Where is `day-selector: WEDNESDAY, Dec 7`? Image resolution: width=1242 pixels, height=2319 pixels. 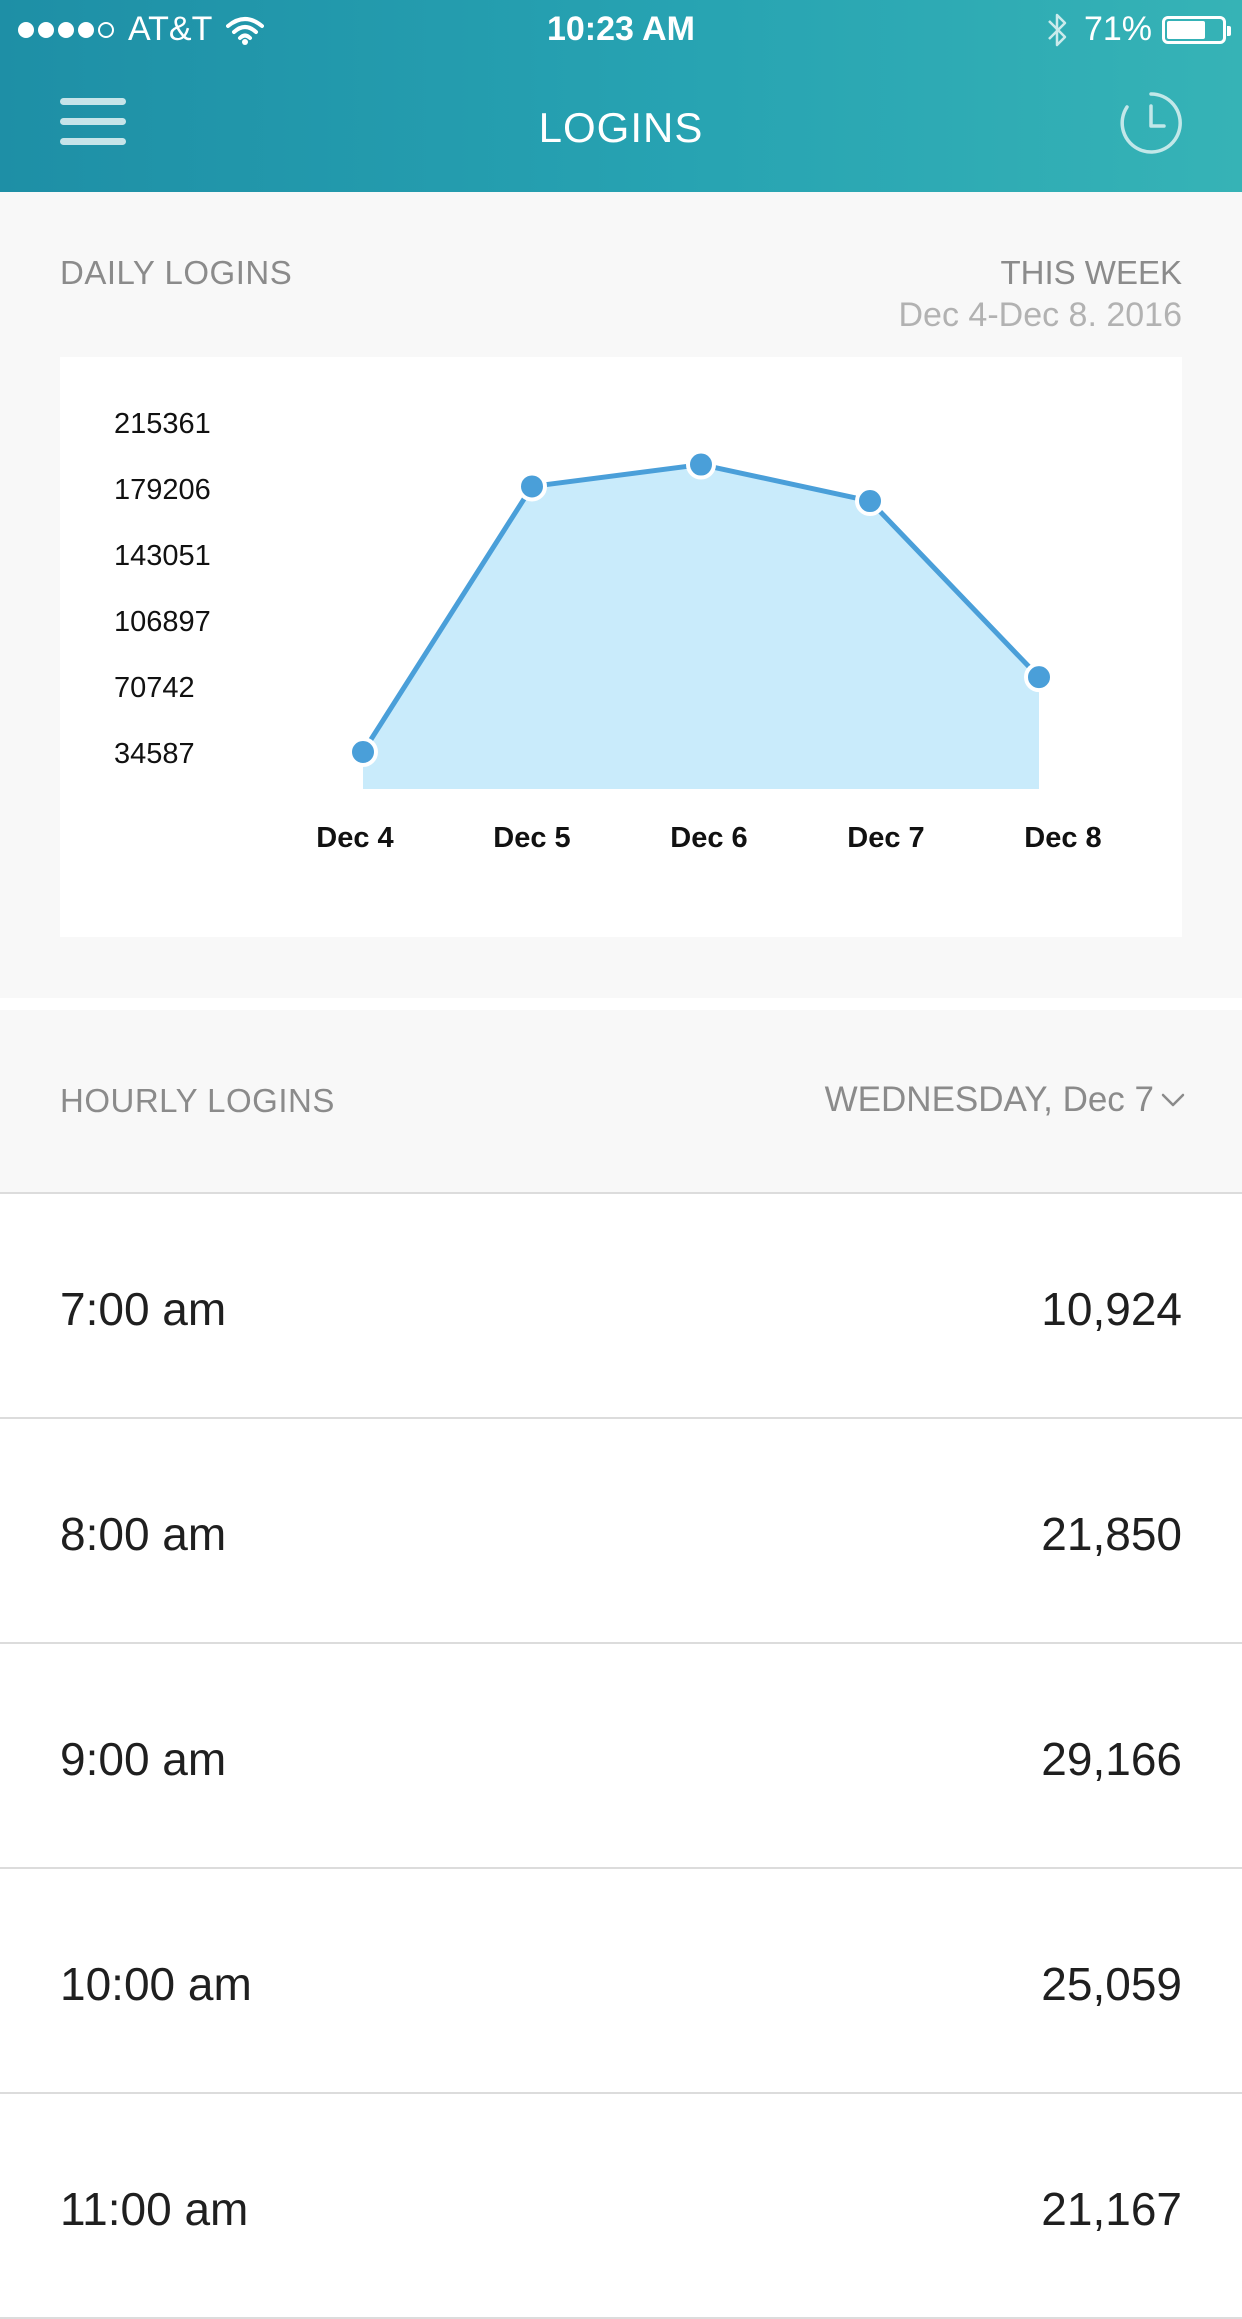 day-selector: WEDNESDAY, Dec 7 is located at coordinates (1005, 1100).